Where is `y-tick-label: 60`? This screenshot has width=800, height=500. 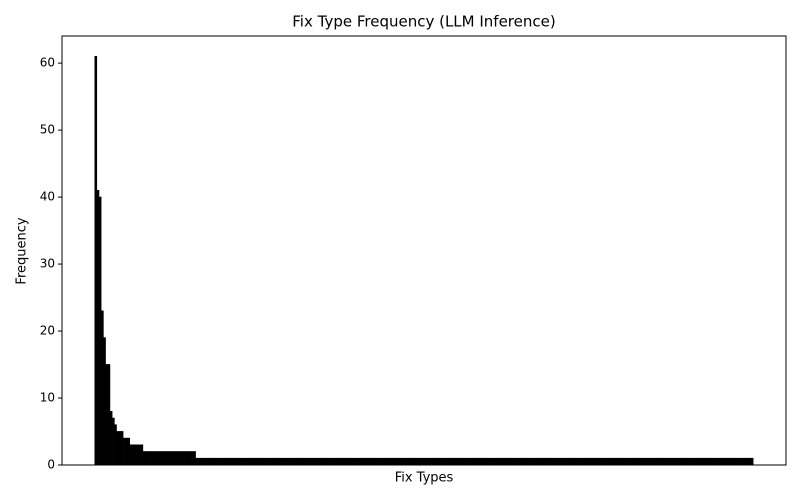 y-tick-label: 60 is located at coordinates (47, 63).